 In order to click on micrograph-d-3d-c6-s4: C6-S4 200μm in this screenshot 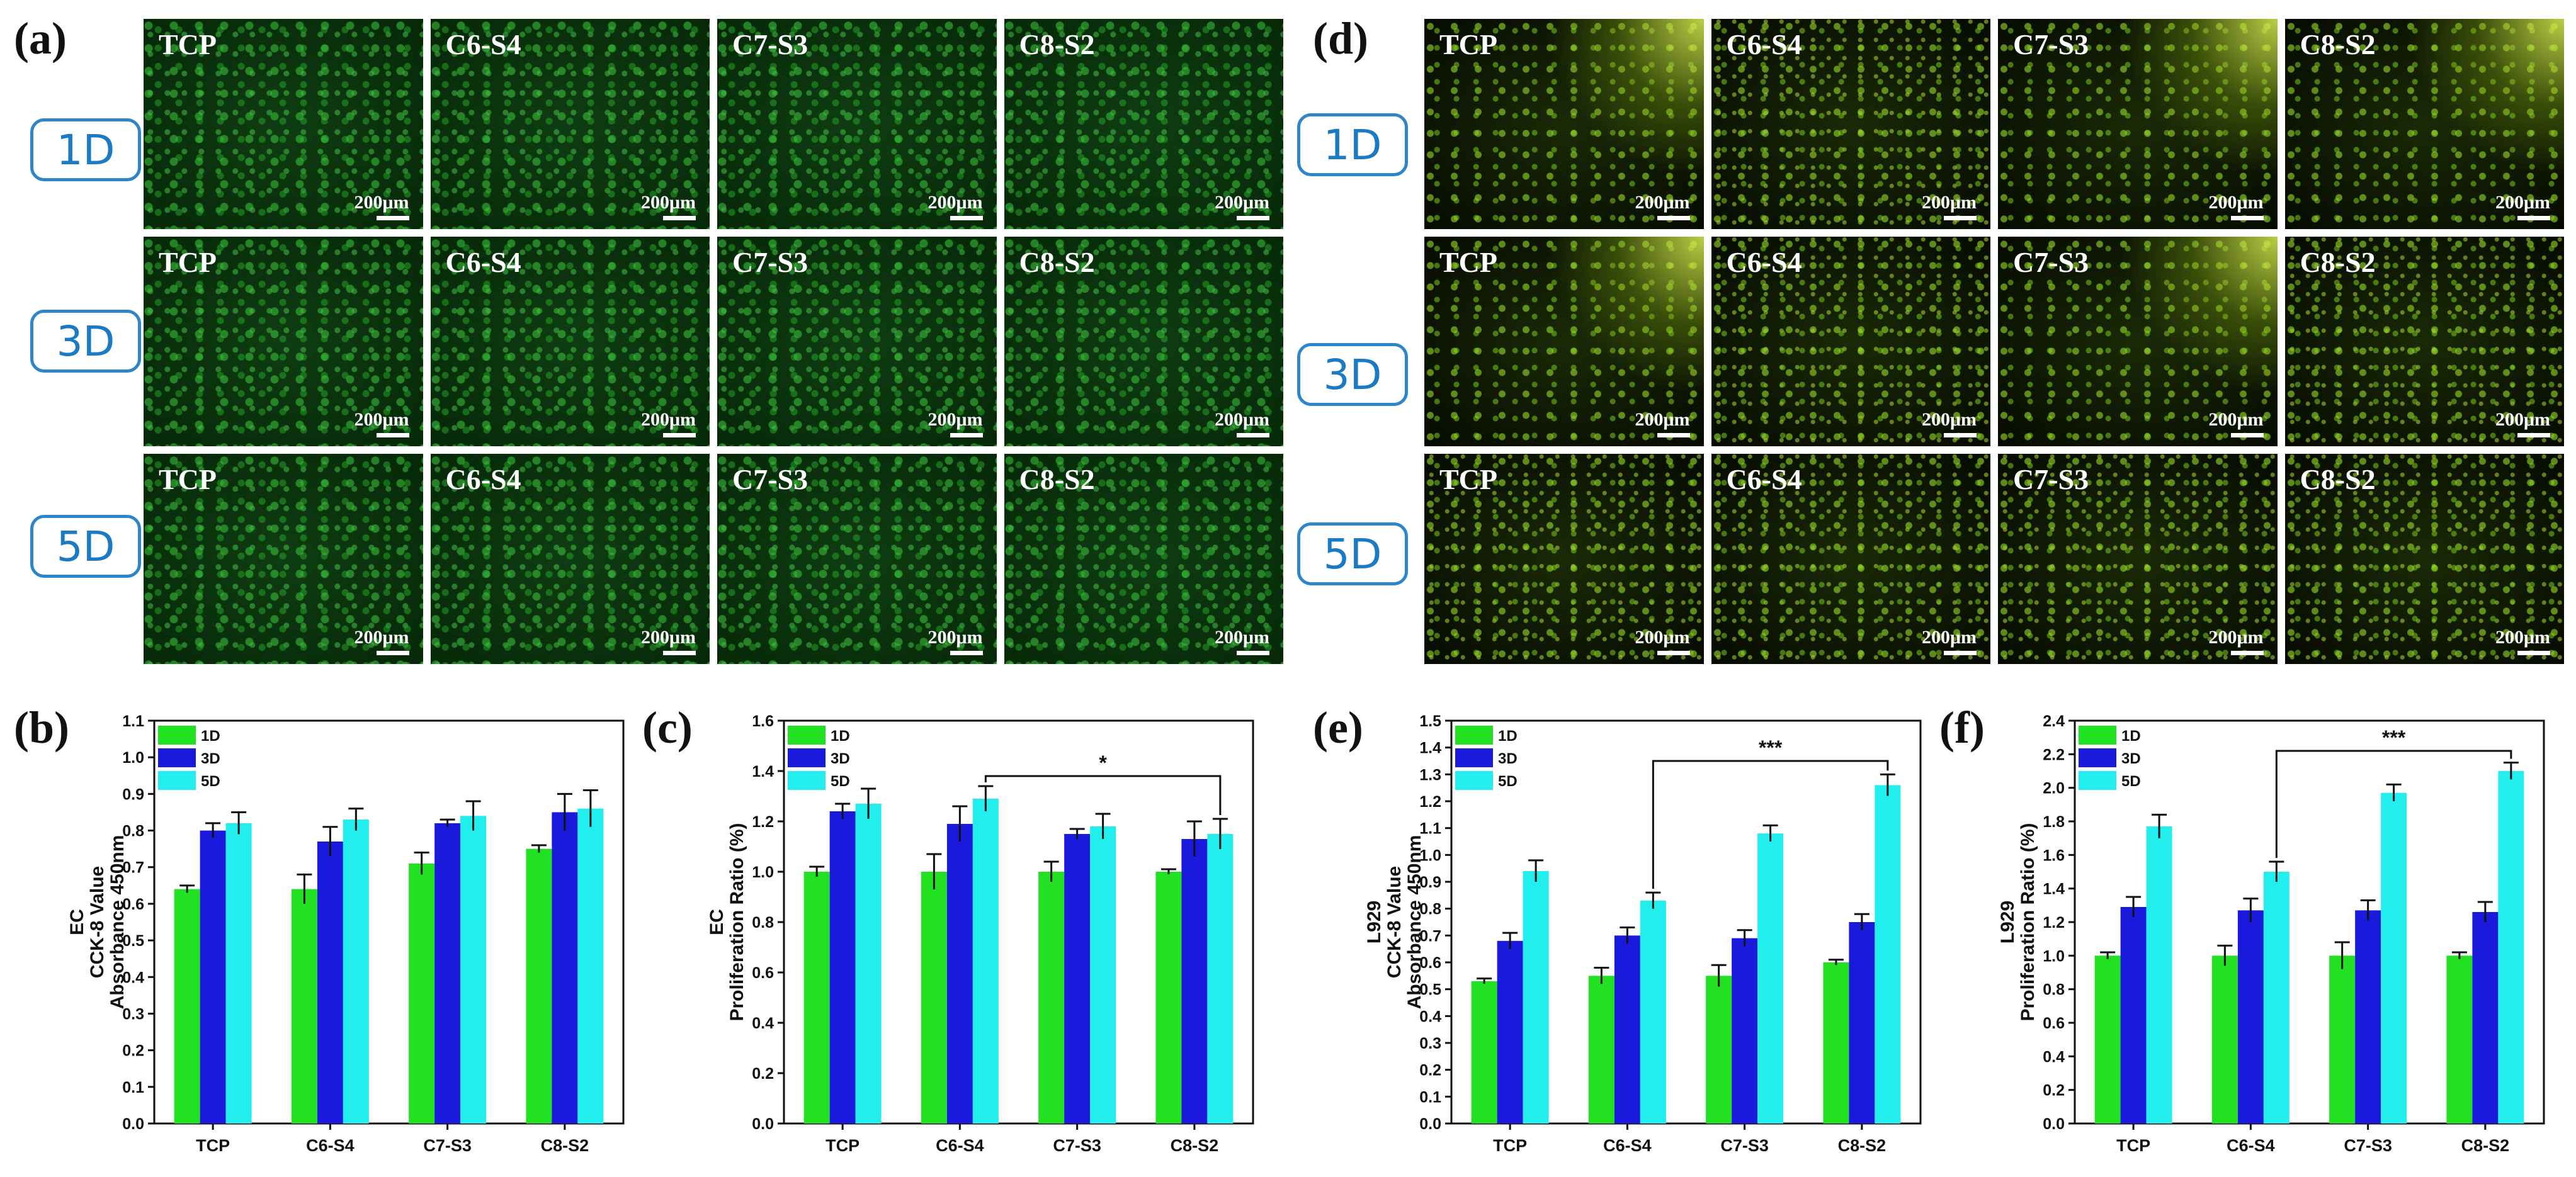, I will do `click(1850, 341)`.